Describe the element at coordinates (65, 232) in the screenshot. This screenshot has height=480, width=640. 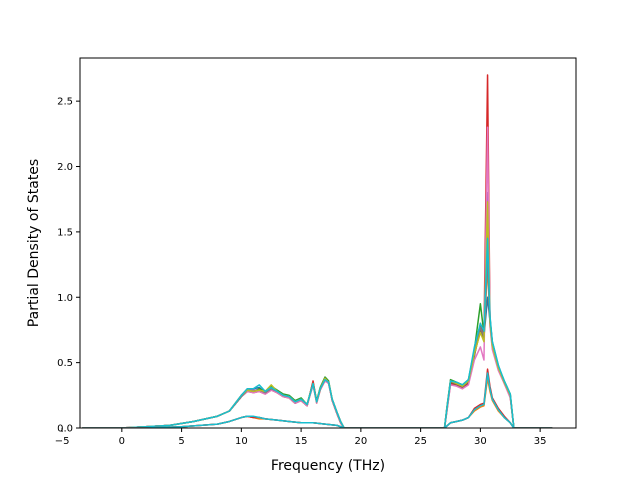
I see `y-tick-label: 1.5` at that location.